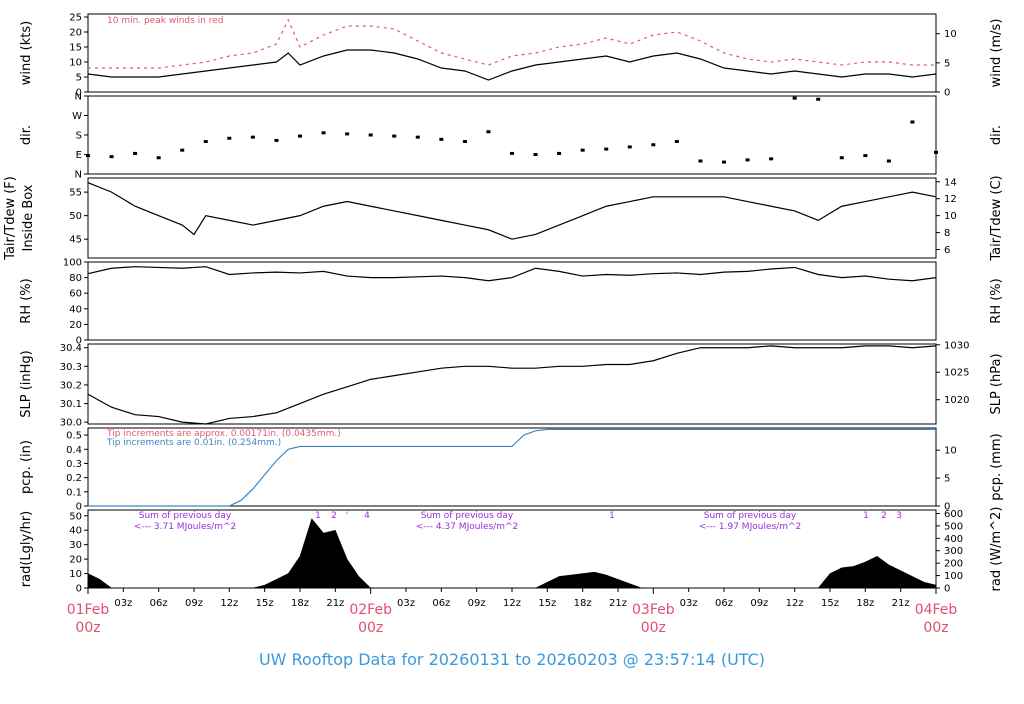  What do you see at coordinates (26, 384) in the screenshot?
I see `ylabel-left: SLP (inHg)` at bounding box center [26, 384].